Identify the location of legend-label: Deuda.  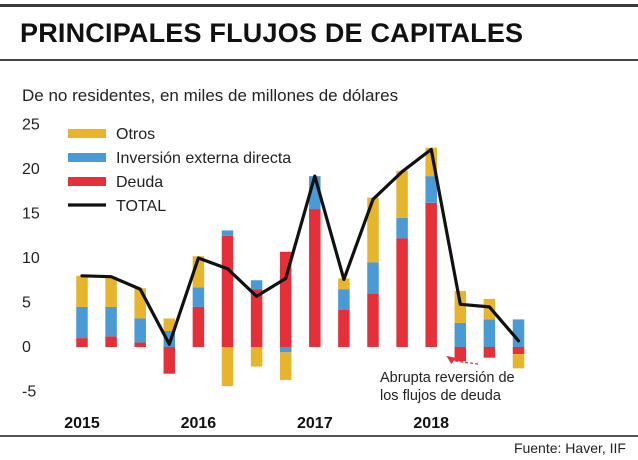
(139, 182).